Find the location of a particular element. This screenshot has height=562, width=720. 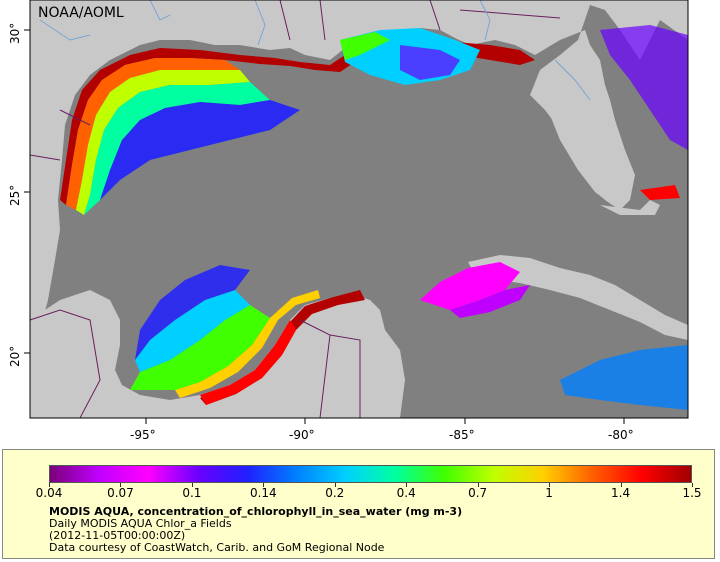

chl-patch-cuba-purple is located at coordinates (490, 301).